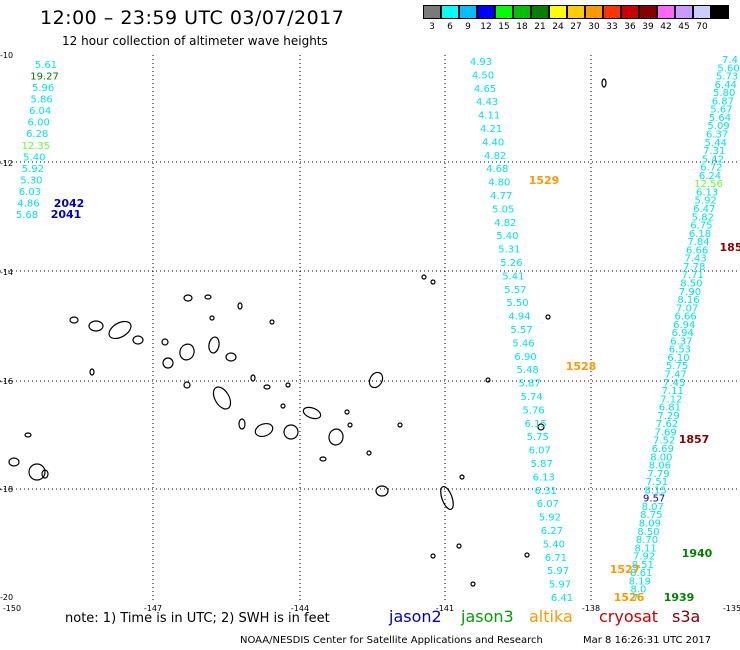  What do you see at coordinates (680, 350) in the screenshot?
I see `wave-height-value: 6.53` at bounding box center [680, 350].